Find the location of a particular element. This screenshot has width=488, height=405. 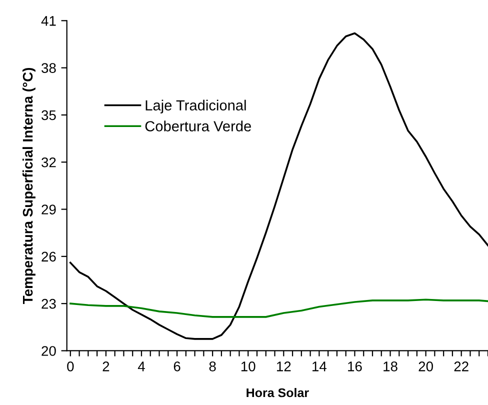

y-tick-label: 23 is located at coordinates (49, 303).